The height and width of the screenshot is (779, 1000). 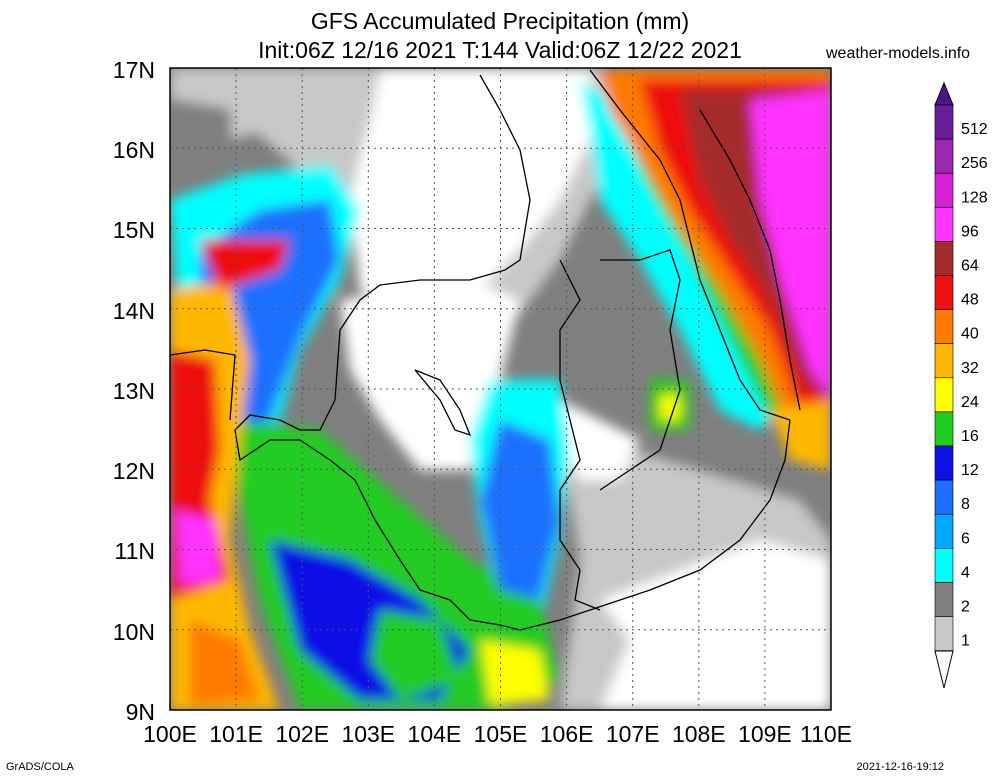 I want to click on colorbar-label: 96, so click(x=970, y=231).